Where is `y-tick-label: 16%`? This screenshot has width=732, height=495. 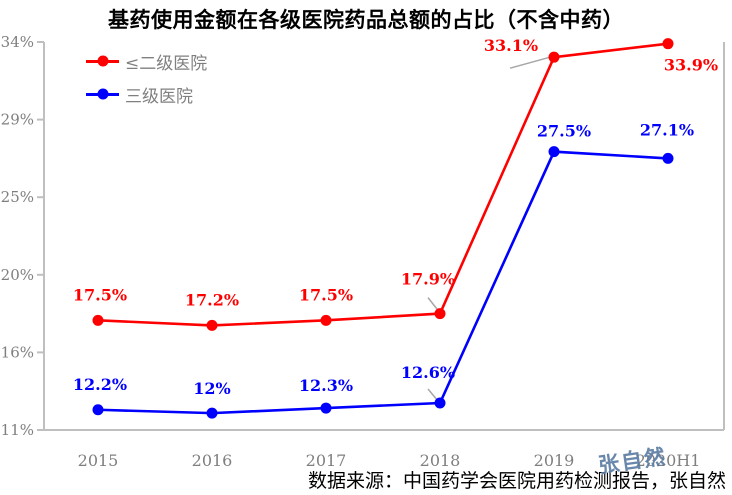 y-tick-label: 16% is located at coordinates (17, 352).